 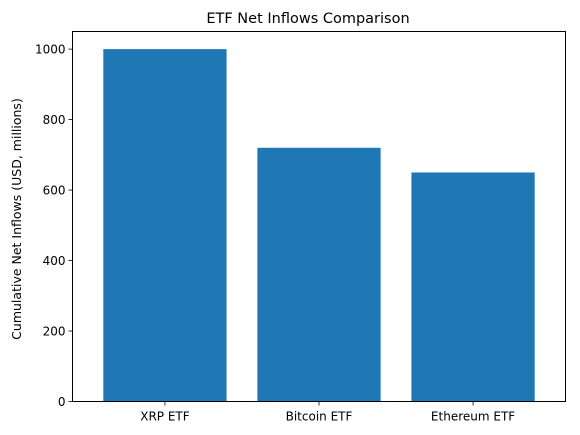 What do you see at coordinates (319, 274) in the screenshot?
I see `bar-bitcoin-etf` at bounding box center [319, 274].